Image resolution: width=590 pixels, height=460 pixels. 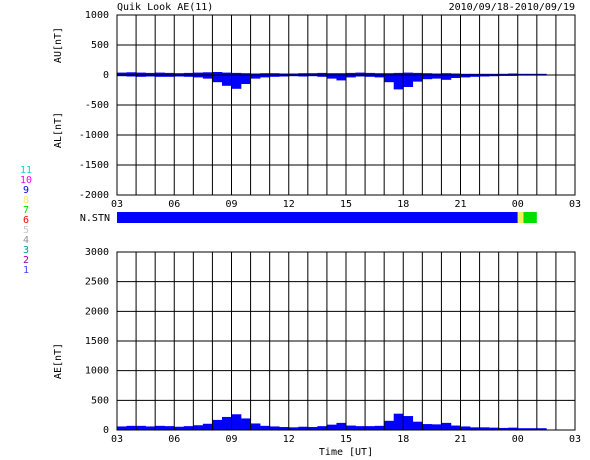 What do you see at coordinates (512, 7) in the screenshot?
I see `date-range: 2010/09/18-2010/09/19` at bounding box center [512, 7].